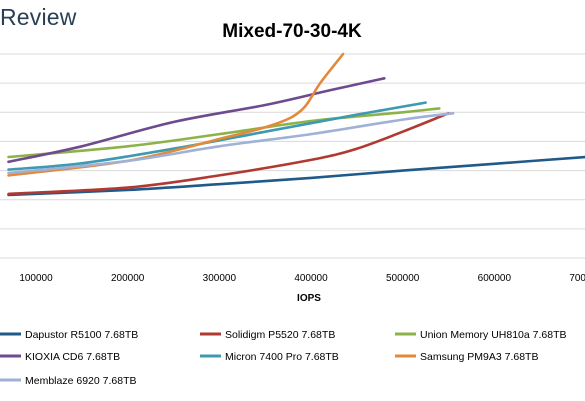 This screenshot has width=585, height=401. I want to click on x-axis-label: IOPS, so click(309, 298).